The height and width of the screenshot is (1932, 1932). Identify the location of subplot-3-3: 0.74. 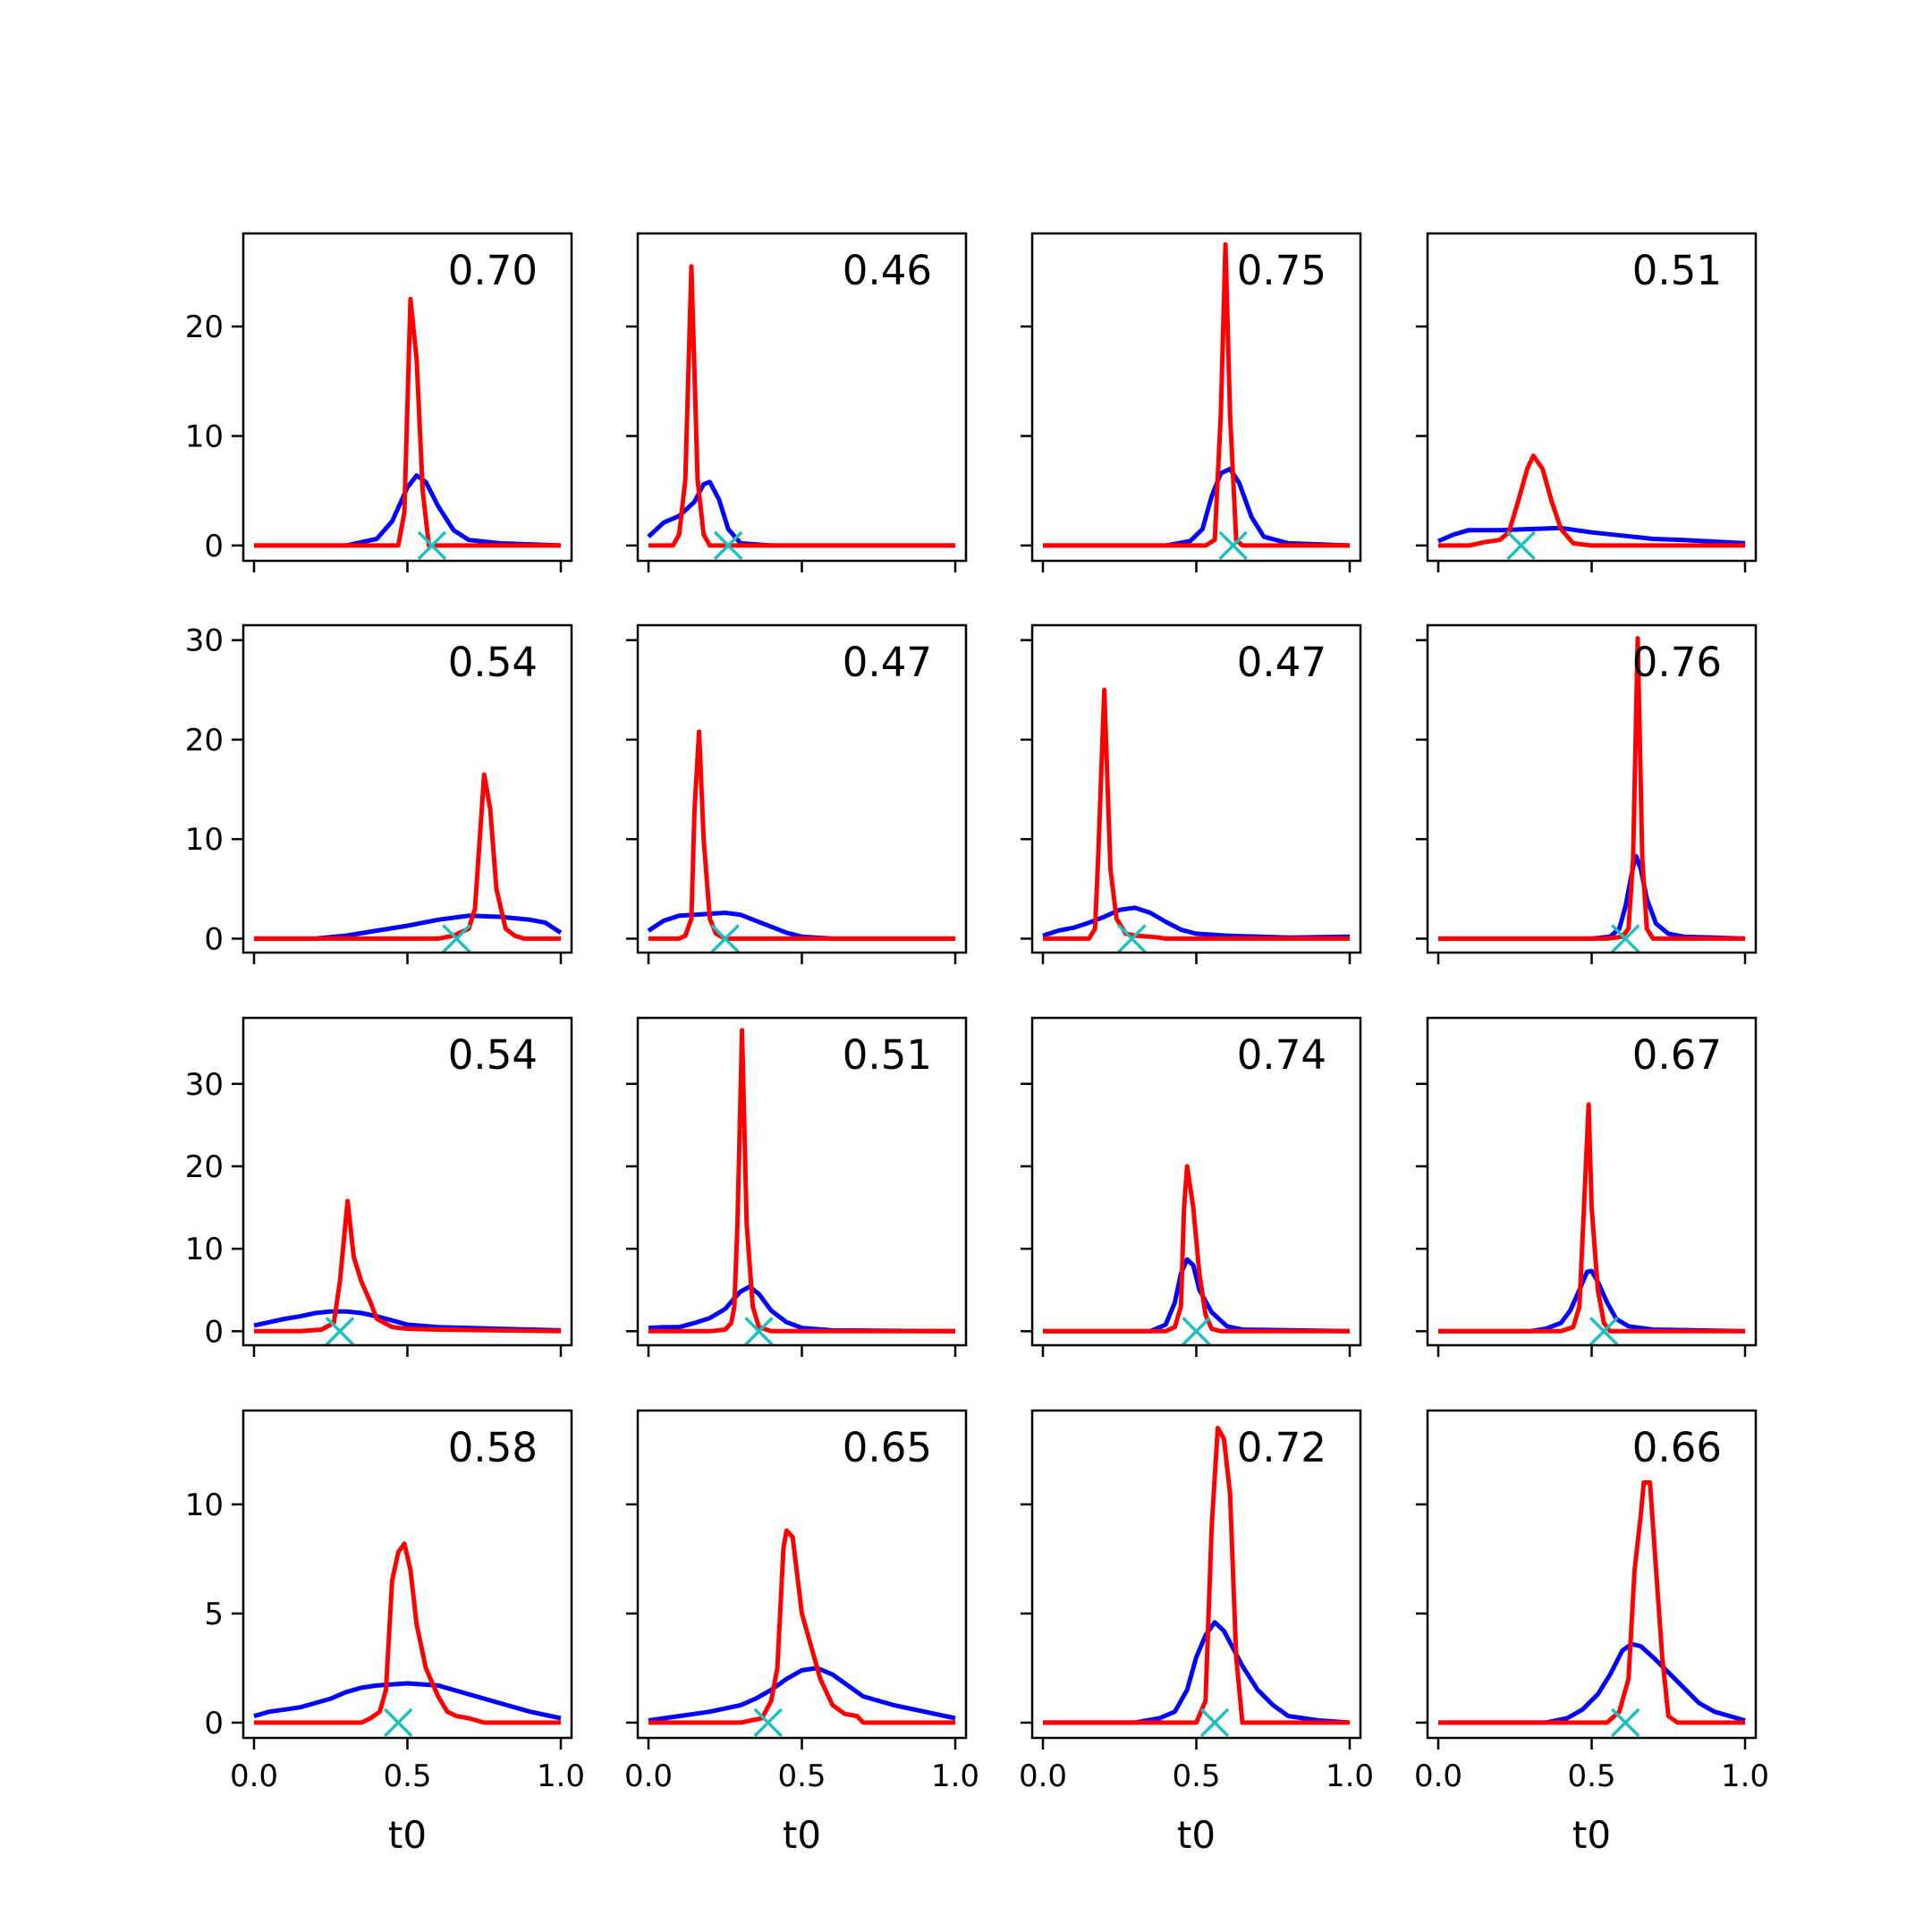
(1191, 1186).